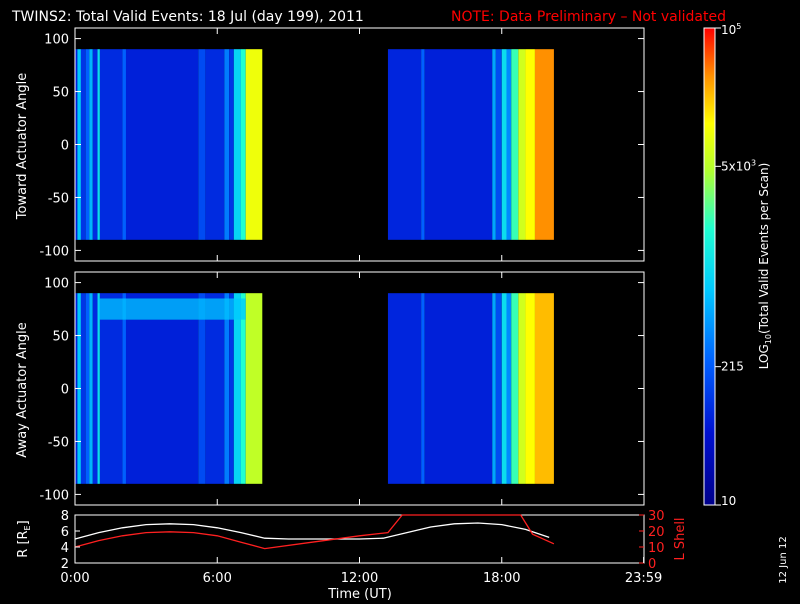  What do you see at coordinates (65, 548) in the screenshot?
I see `radius-tick-label: 4` at bounding box center [65, 548].